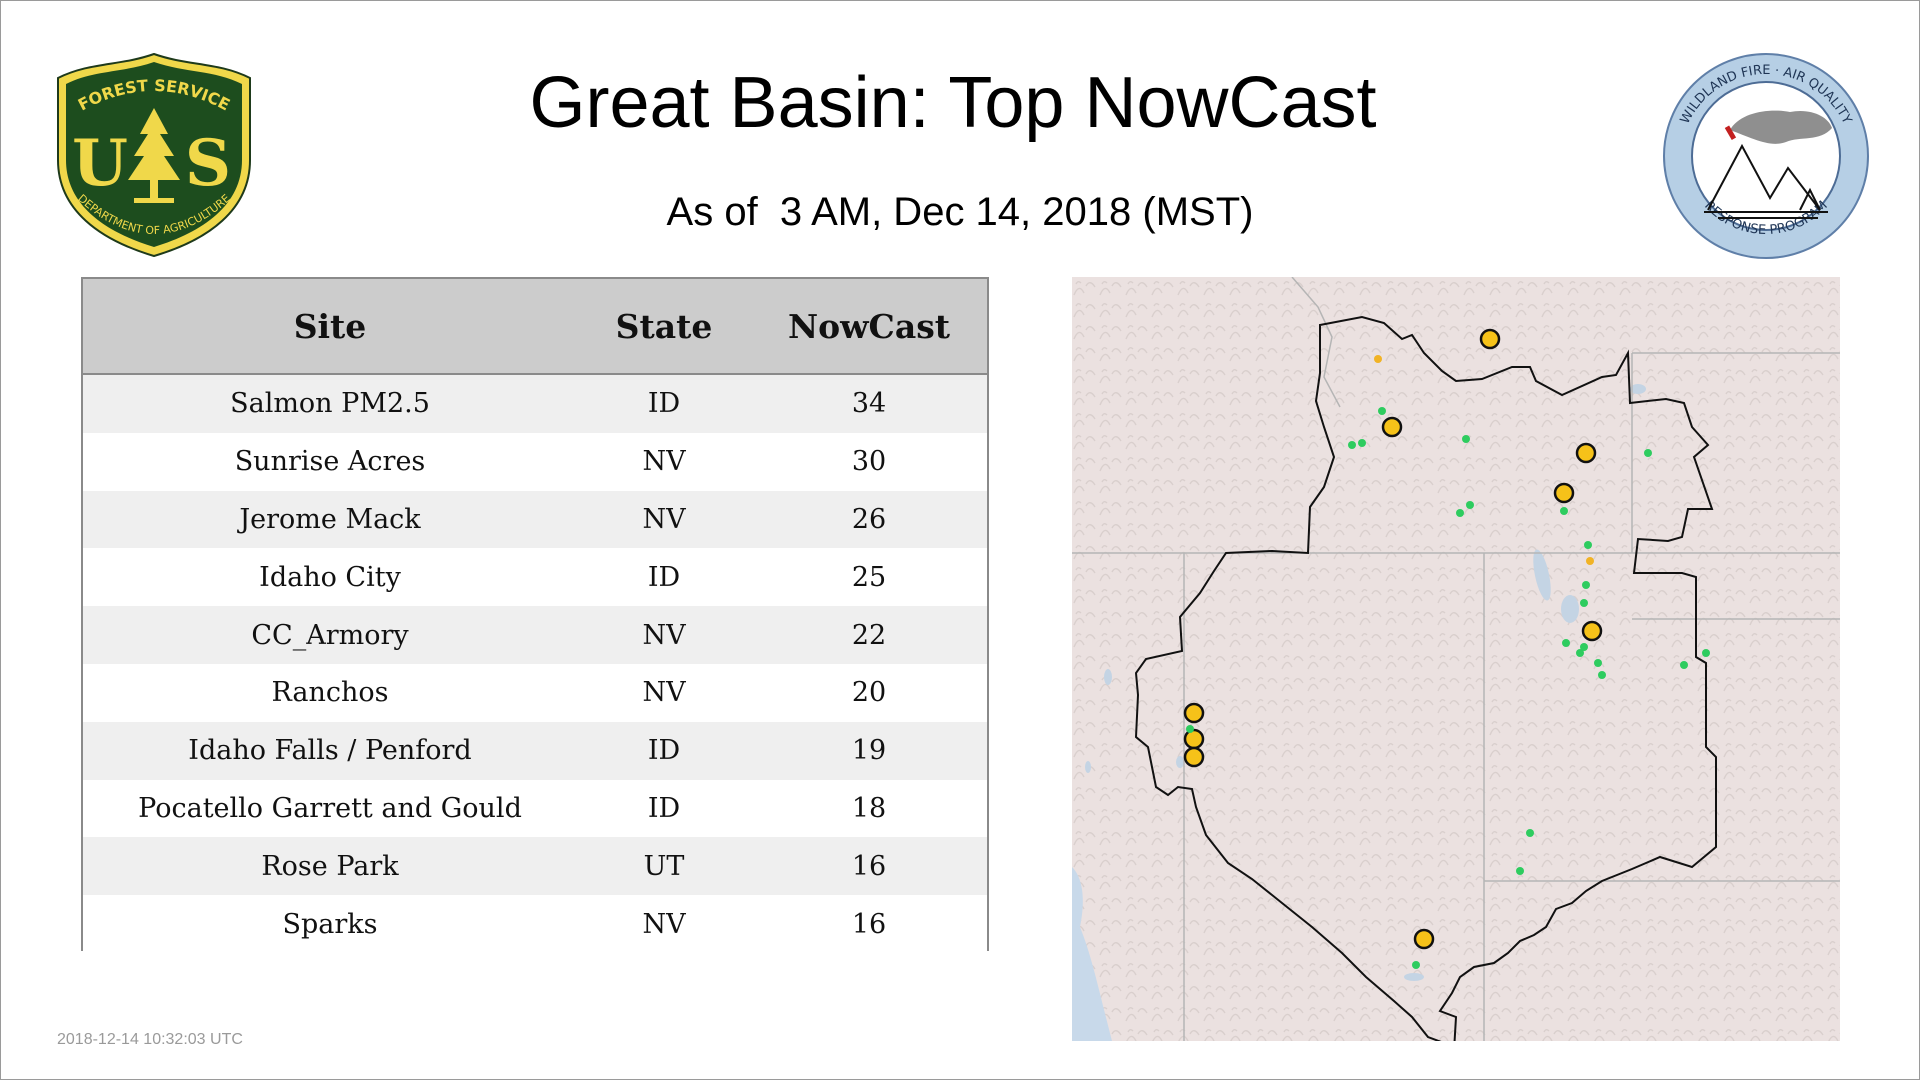  What do you see at coordinates (330, 519) in the screenshot?
I see `cell-site: Jerome Mack` at bounding box center [330, 519].